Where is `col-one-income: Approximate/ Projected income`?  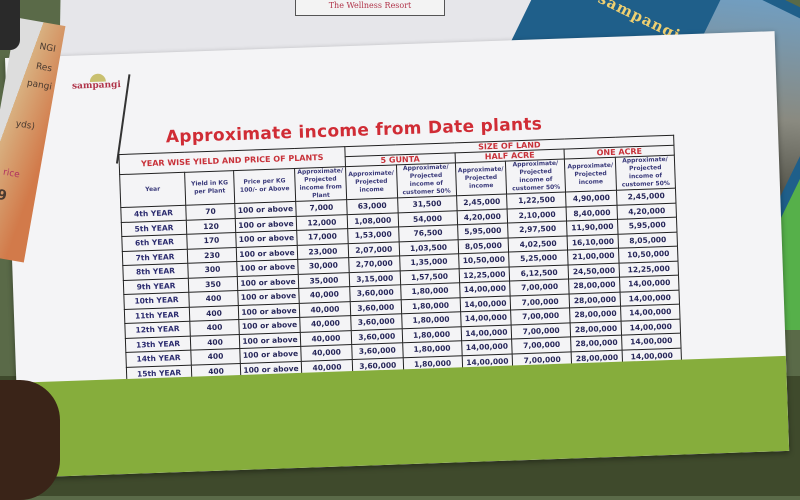 col-one-income: Approximate/ Projected income is located at coordinates (590, 175).